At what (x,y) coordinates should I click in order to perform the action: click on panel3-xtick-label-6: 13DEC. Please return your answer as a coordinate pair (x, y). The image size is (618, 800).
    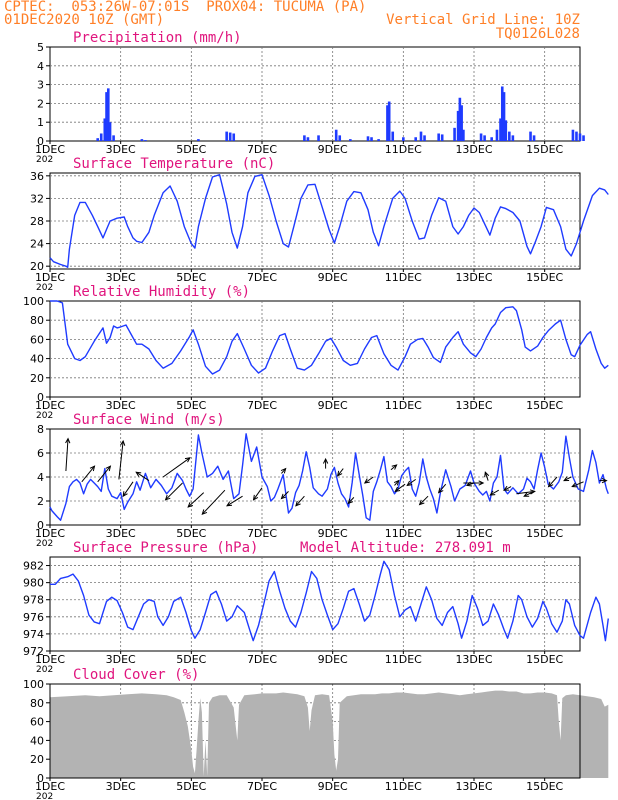
    Looking at the image, I should click on (473, 533).